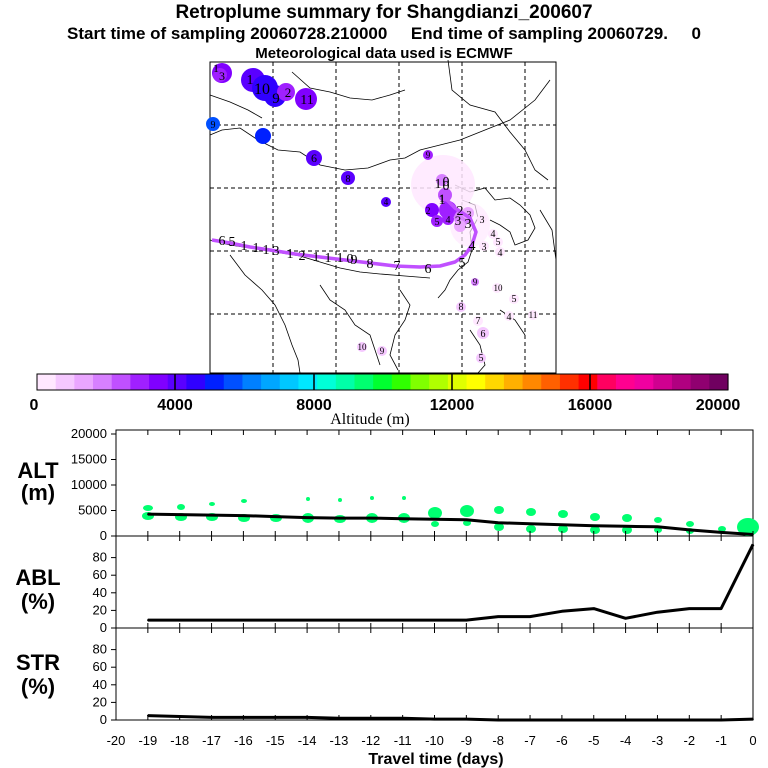 Image resolution: width=768 pixels, height=768 pixels. Describe the element at coordinates (434, 674) in the screenshot. I see `str-panel-frame` at that location.